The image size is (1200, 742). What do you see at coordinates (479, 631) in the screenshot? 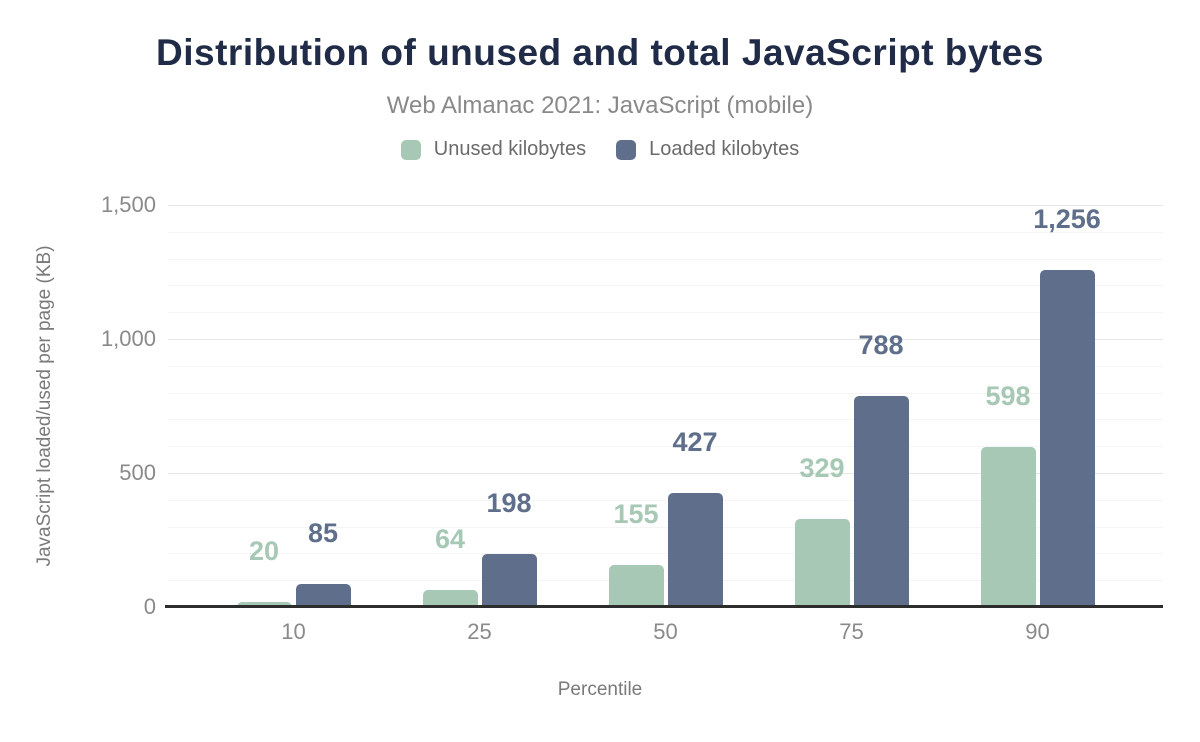
I see `x-axis-tick-label: 25` at bounding box center [479, 631].